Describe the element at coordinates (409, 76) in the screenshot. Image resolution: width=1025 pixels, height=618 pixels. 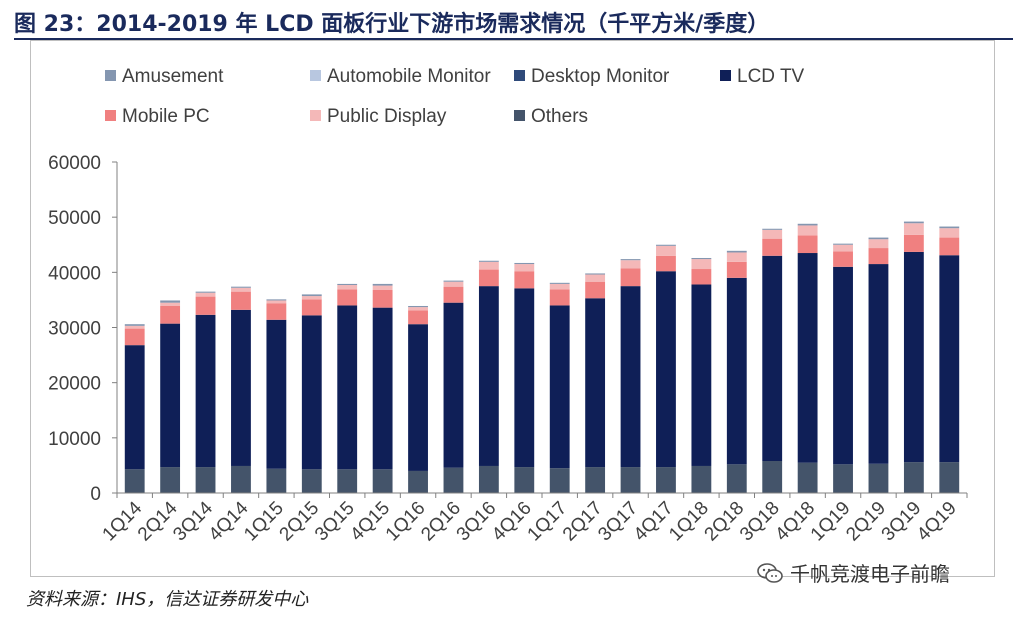
I see `legend-label: Automobile Monitor` at that location.